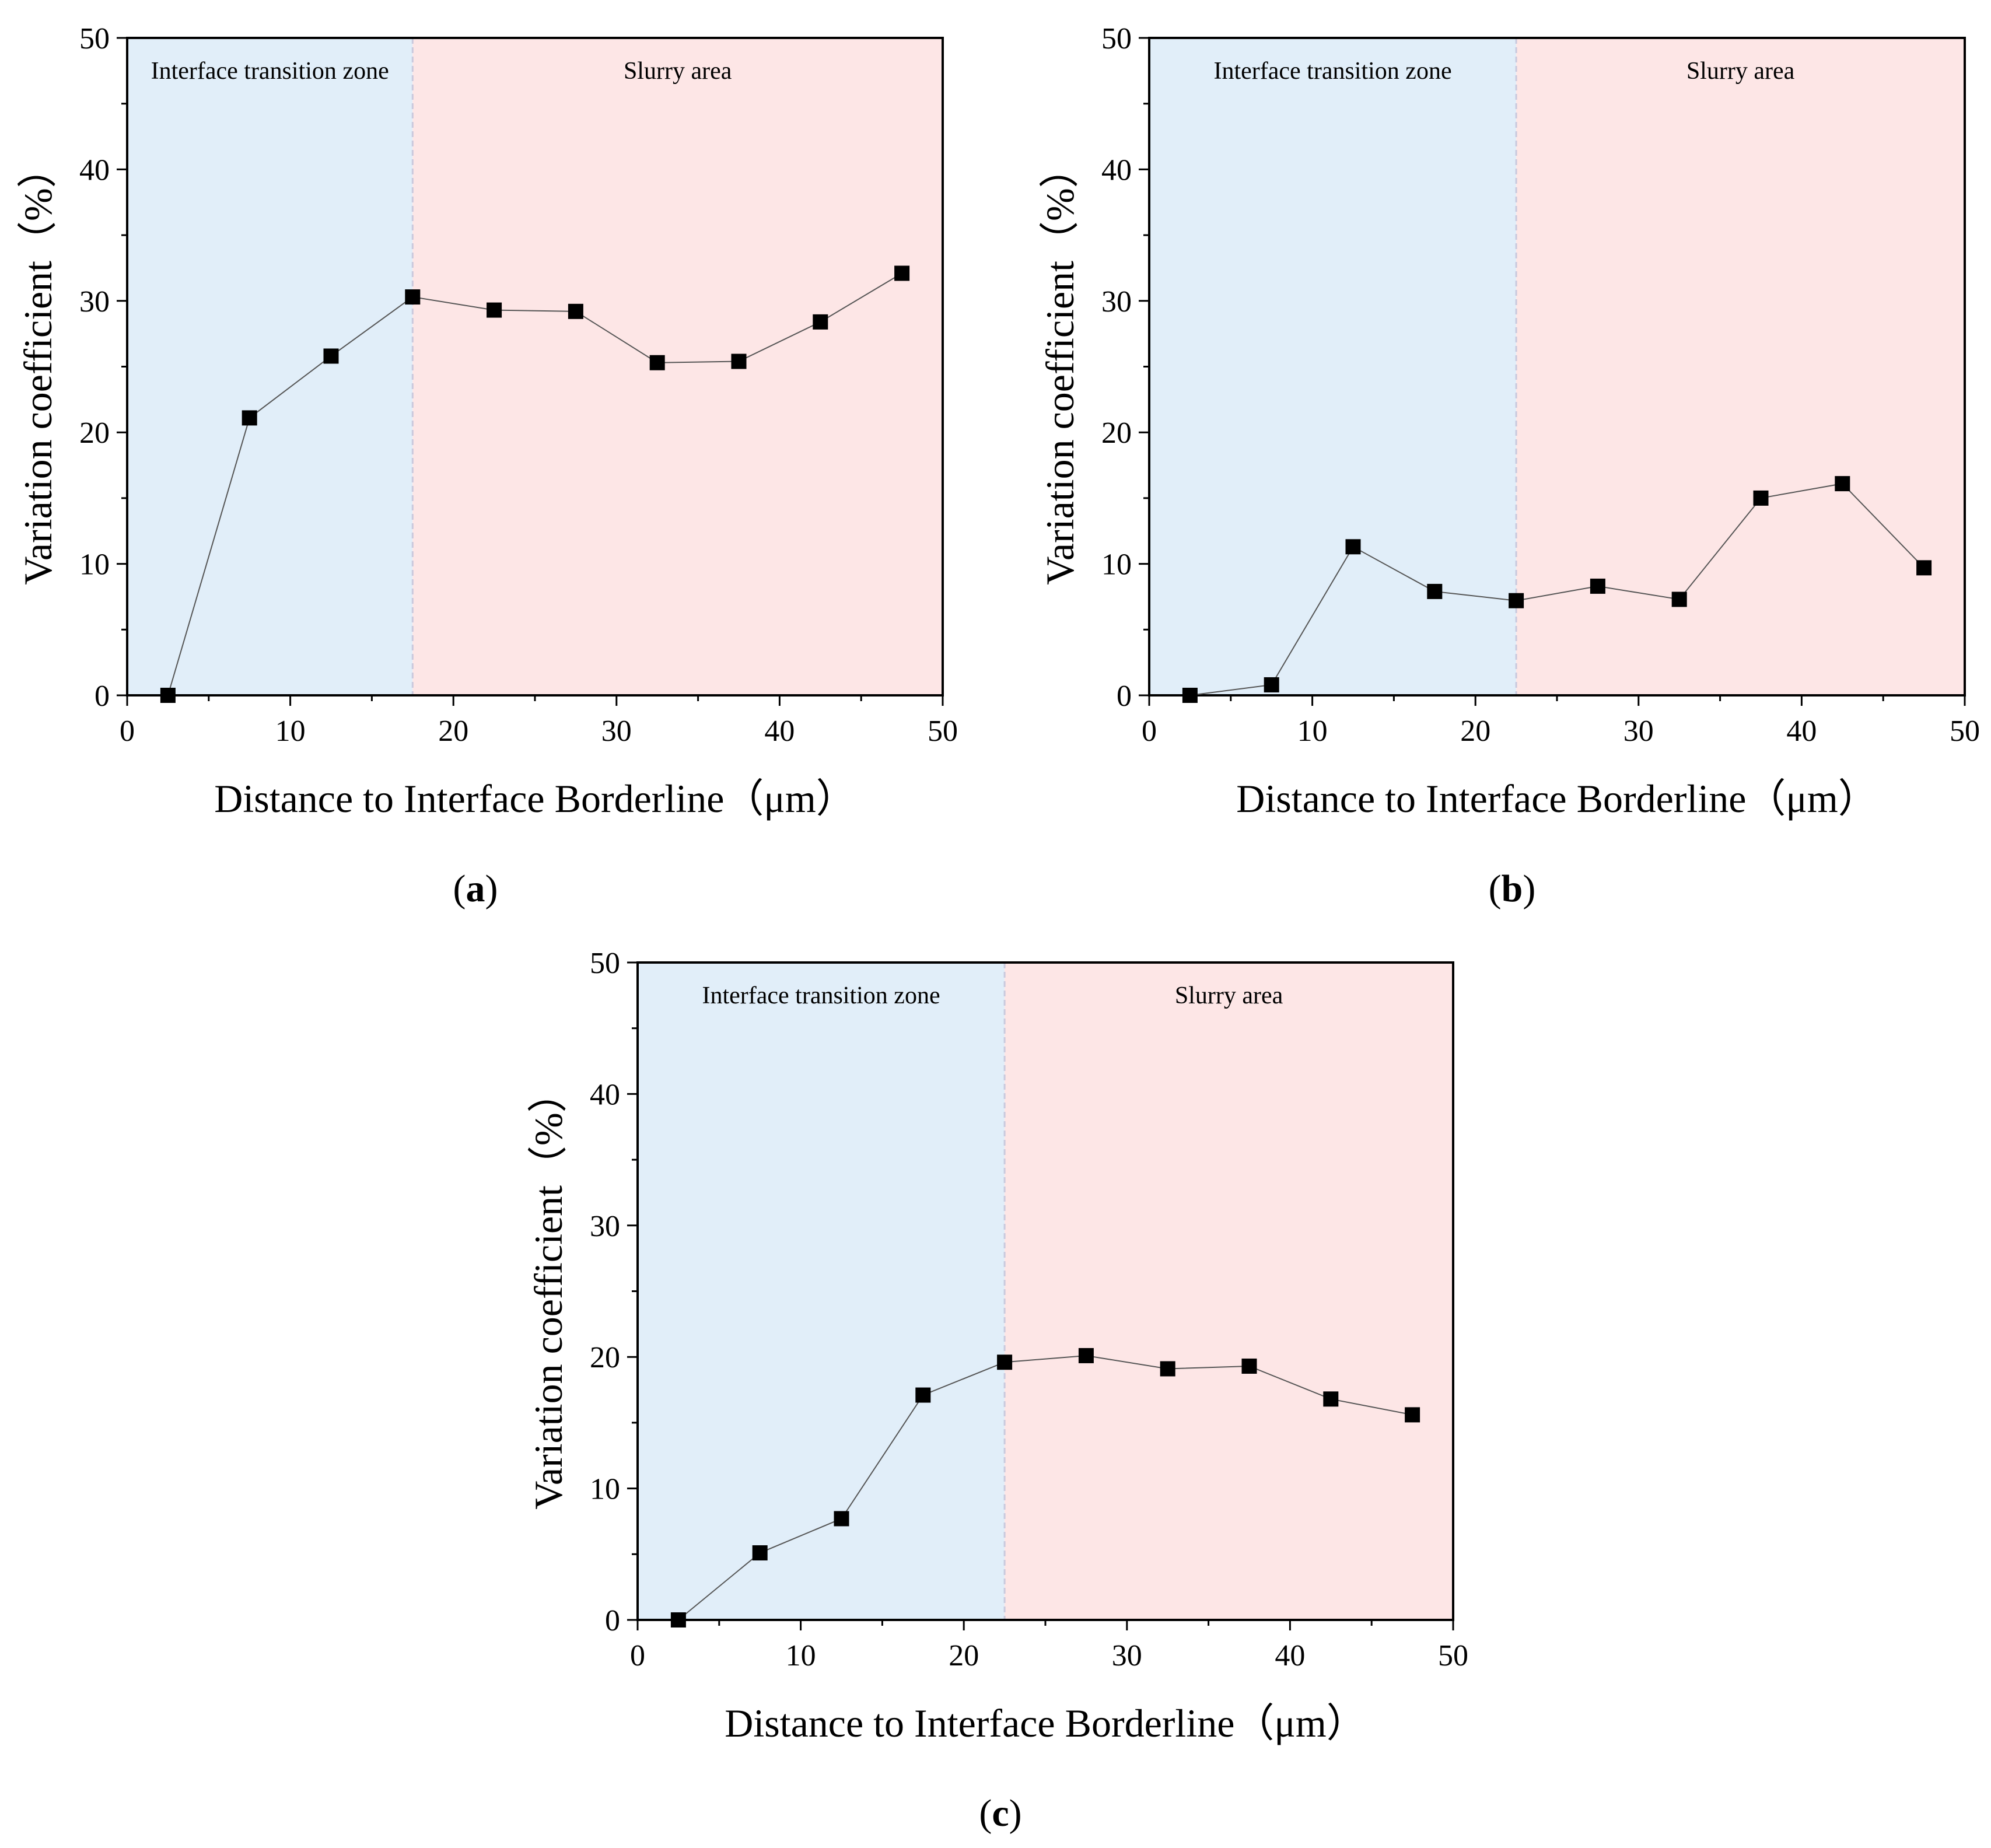 The width and height of the screenshot is (1991, 1848). I want to click on panel-label-letter: c, so click(1000, 1813).